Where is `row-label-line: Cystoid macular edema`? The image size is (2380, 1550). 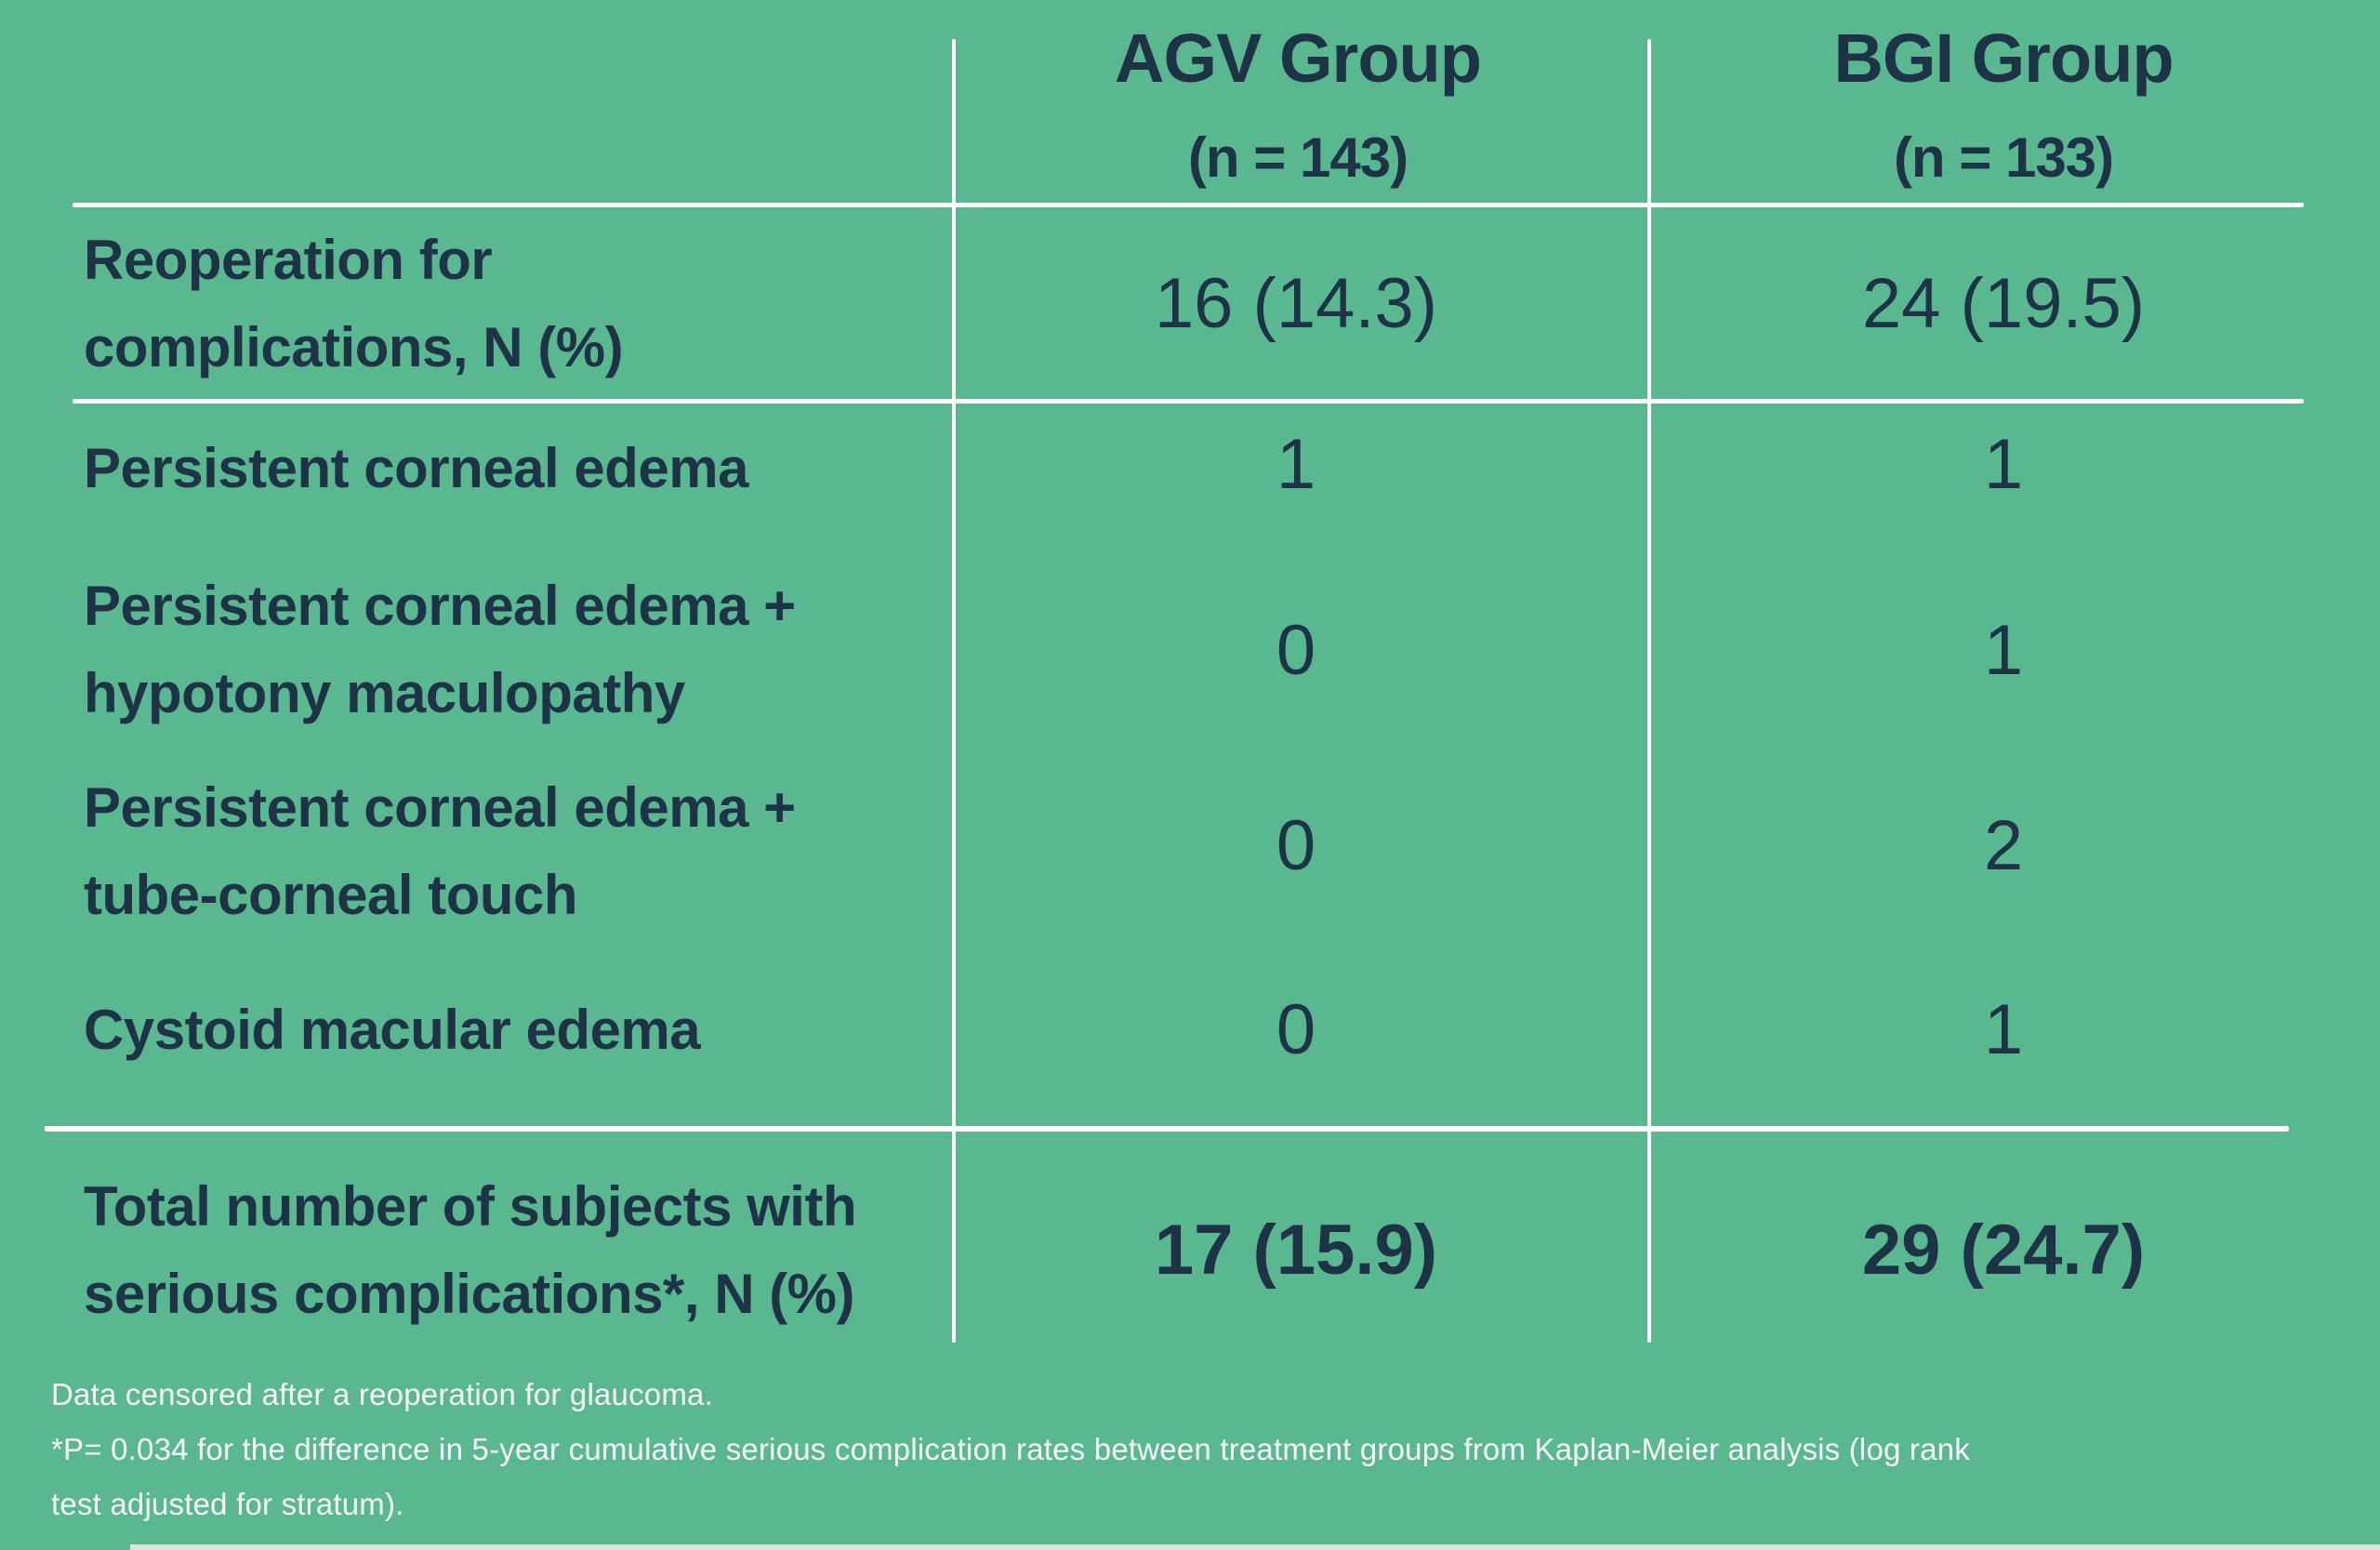 row-label-line: Cystoid macular edema is located at coordinates (392, 1030).